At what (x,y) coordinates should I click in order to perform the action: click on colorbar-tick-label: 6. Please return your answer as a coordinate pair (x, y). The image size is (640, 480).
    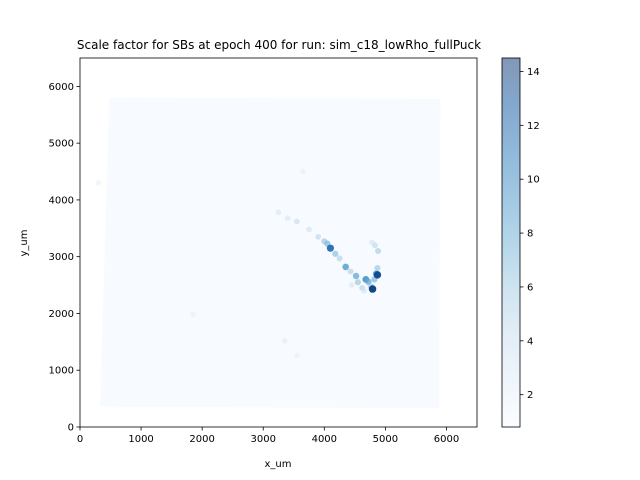
    Looking at the image, I should click on (530, 287).